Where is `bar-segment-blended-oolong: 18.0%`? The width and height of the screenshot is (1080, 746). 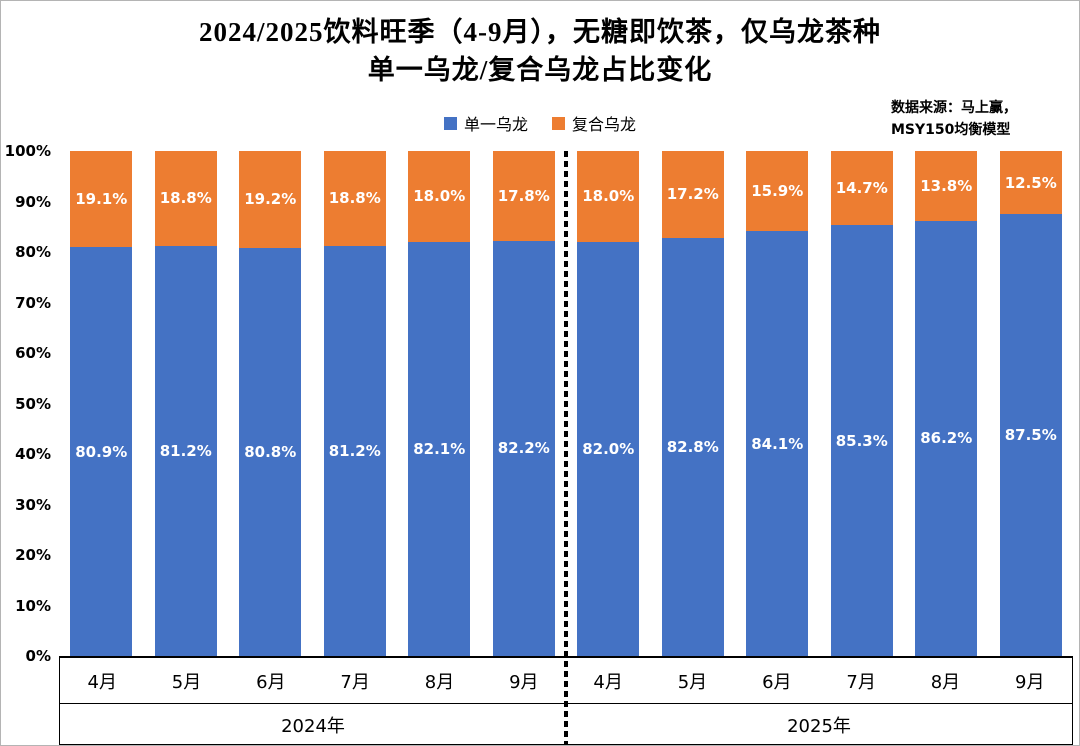 bar-segment-blended-oolong: 18.0% is located at coordinates (439, 196).